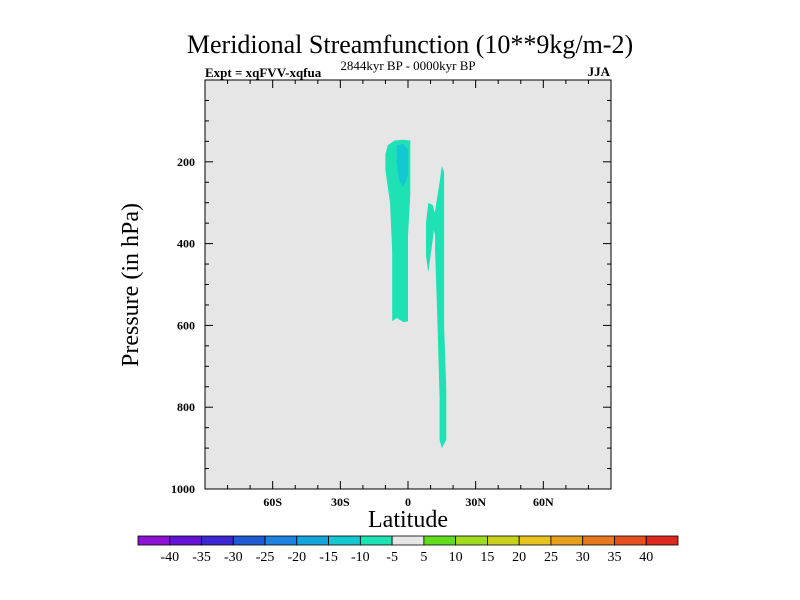 The image size is (800, 600). I want to click on colorbar-label: -10, so click(360, 557).